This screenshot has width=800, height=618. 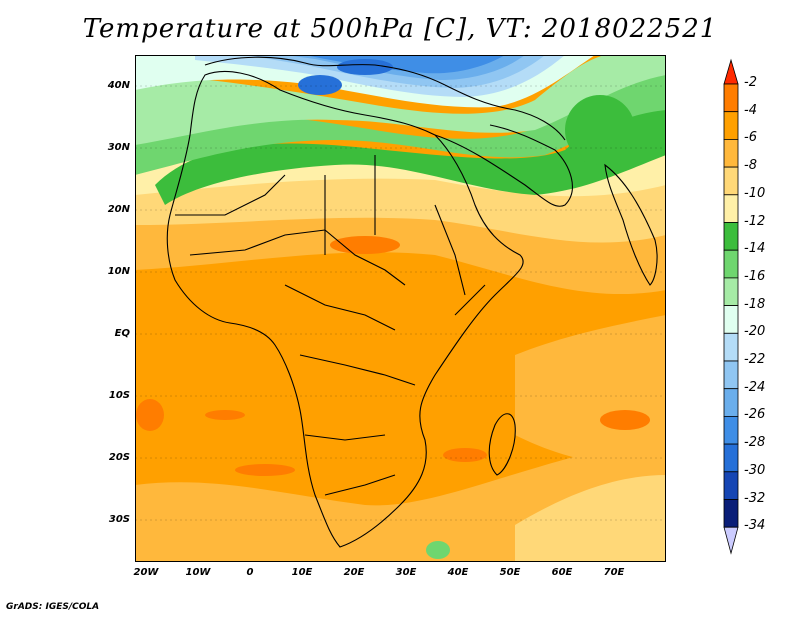 What do you see at coordinates (755, 276) in the screenshot?
I see `colorbar-label: -16` at bounding box center [755, 276].